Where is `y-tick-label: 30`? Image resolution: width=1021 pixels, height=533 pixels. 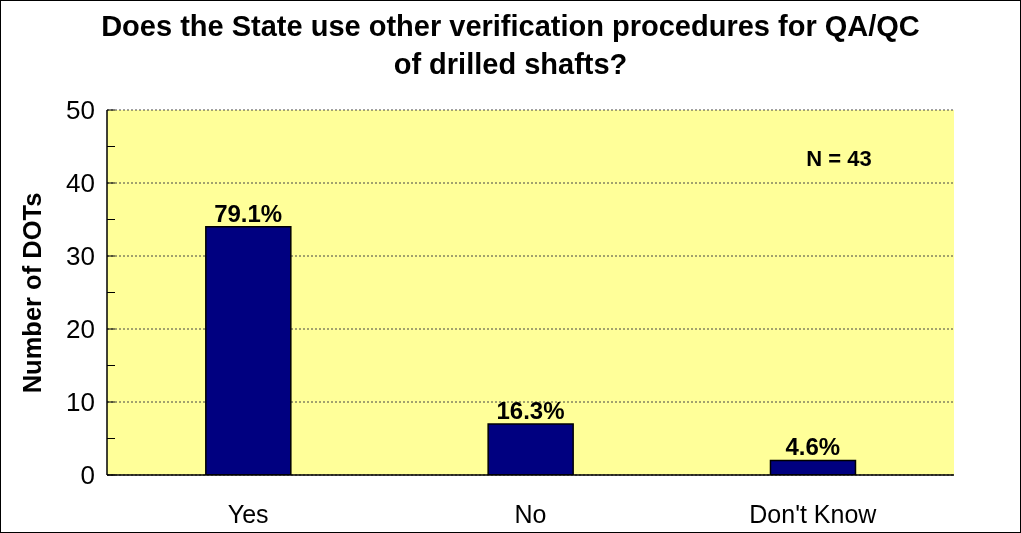 y-tick-label: 30 is located at coordinates (80, 256).